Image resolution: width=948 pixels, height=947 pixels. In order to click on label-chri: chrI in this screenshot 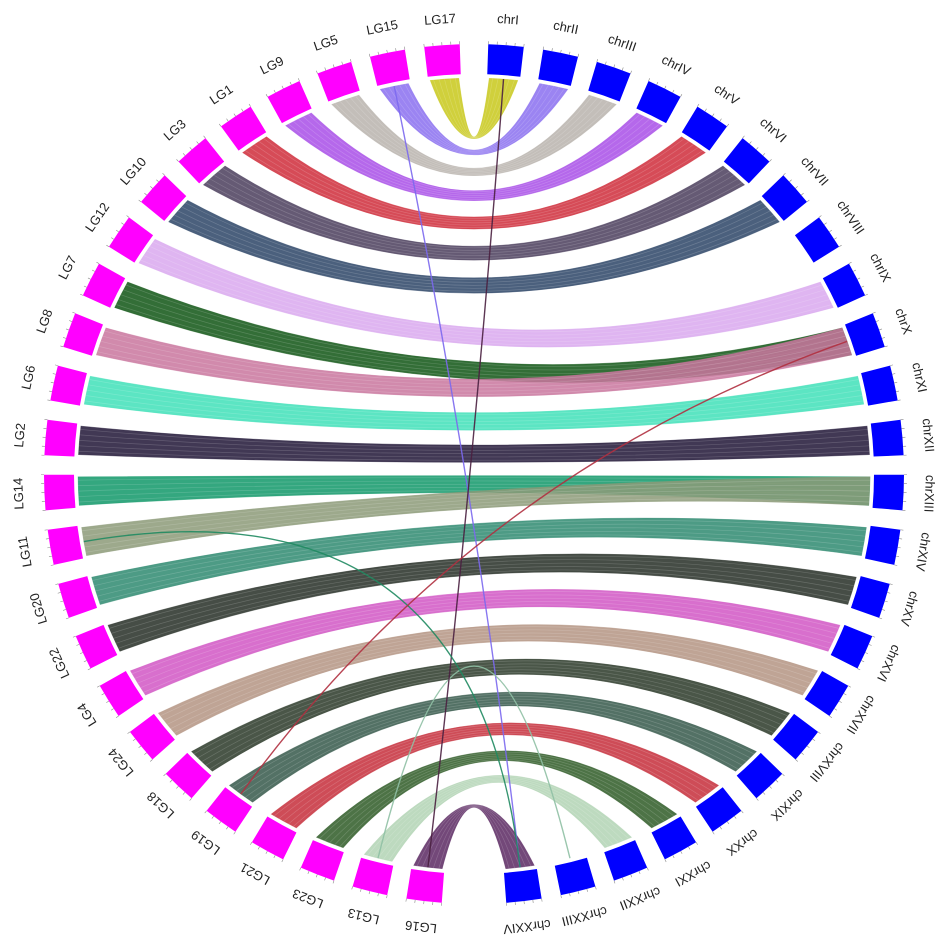, I will do `click(508, 19)`.